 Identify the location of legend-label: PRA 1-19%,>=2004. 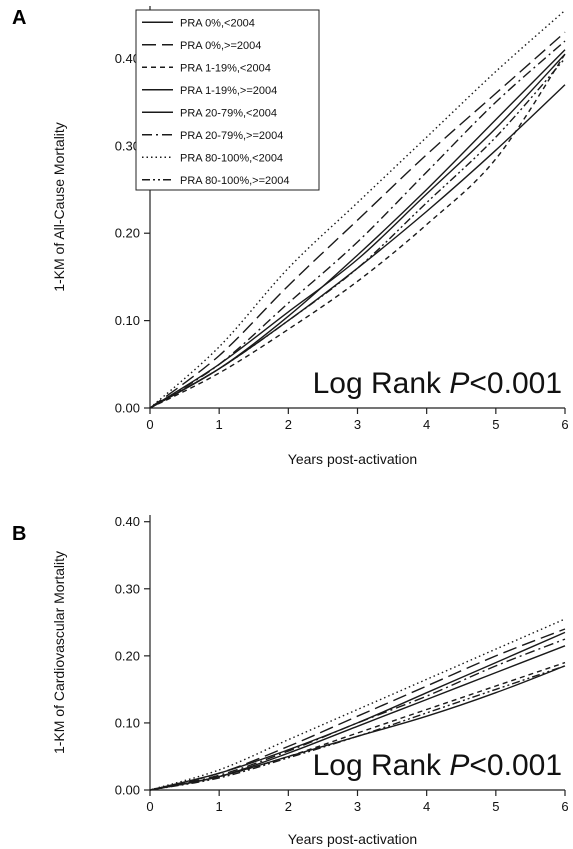
(228, 91).